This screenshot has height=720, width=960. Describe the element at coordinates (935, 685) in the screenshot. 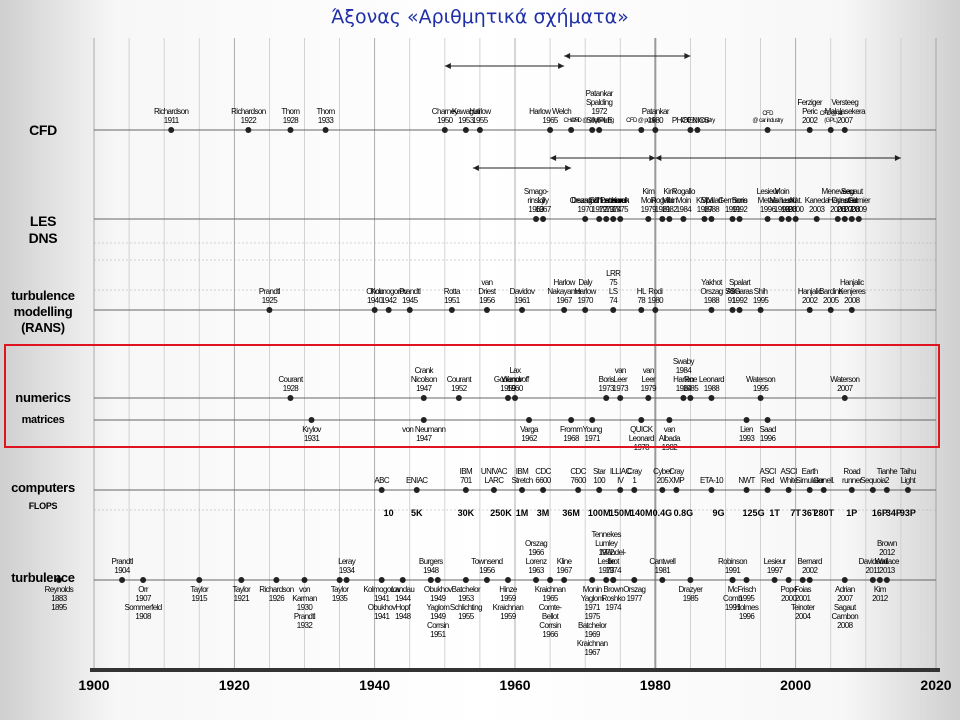

I see `x-tick-label: 2020` at that location.